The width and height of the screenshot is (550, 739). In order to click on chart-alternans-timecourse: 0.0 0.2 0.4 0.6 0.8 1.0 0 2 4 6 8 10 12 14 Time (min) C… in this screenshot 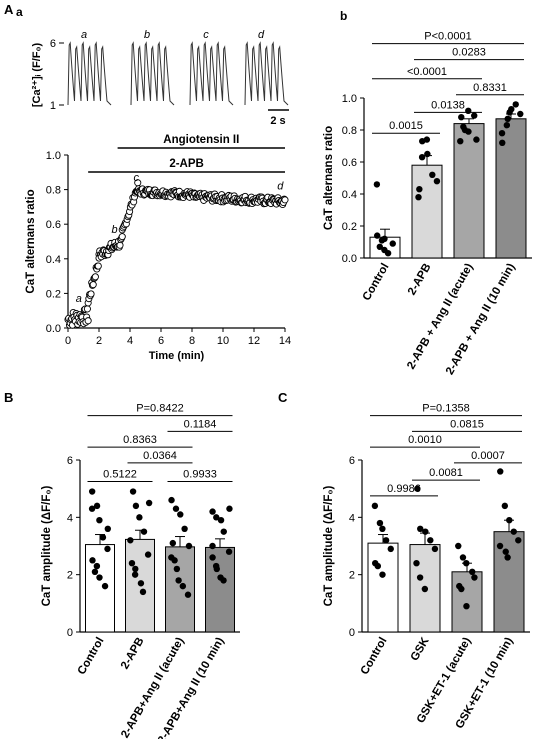, I will do `click(158, 248)`.